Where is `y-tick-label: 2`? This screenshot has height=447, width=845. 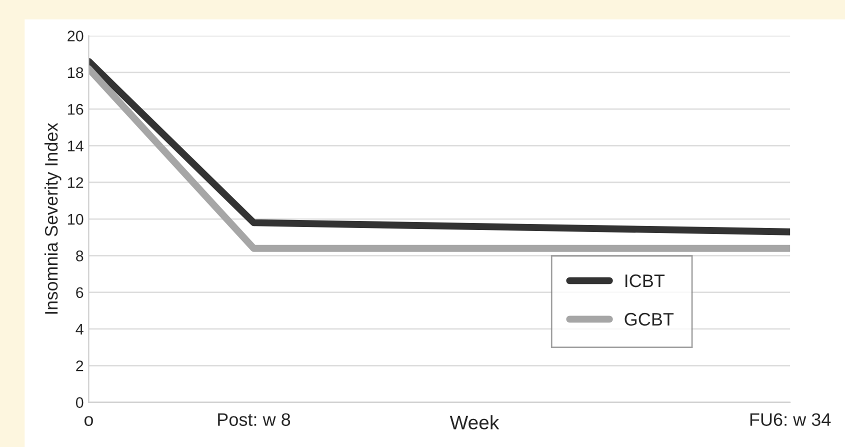 y-tick-label: 2 is located at coordinates (80, 366).